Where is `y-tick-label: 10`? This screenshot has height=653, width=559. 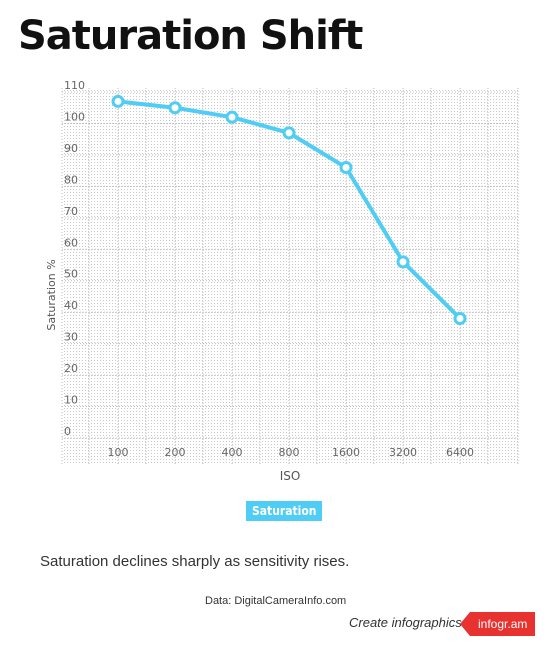
y-tick-label: 10 is located at coordinates (71, 400).